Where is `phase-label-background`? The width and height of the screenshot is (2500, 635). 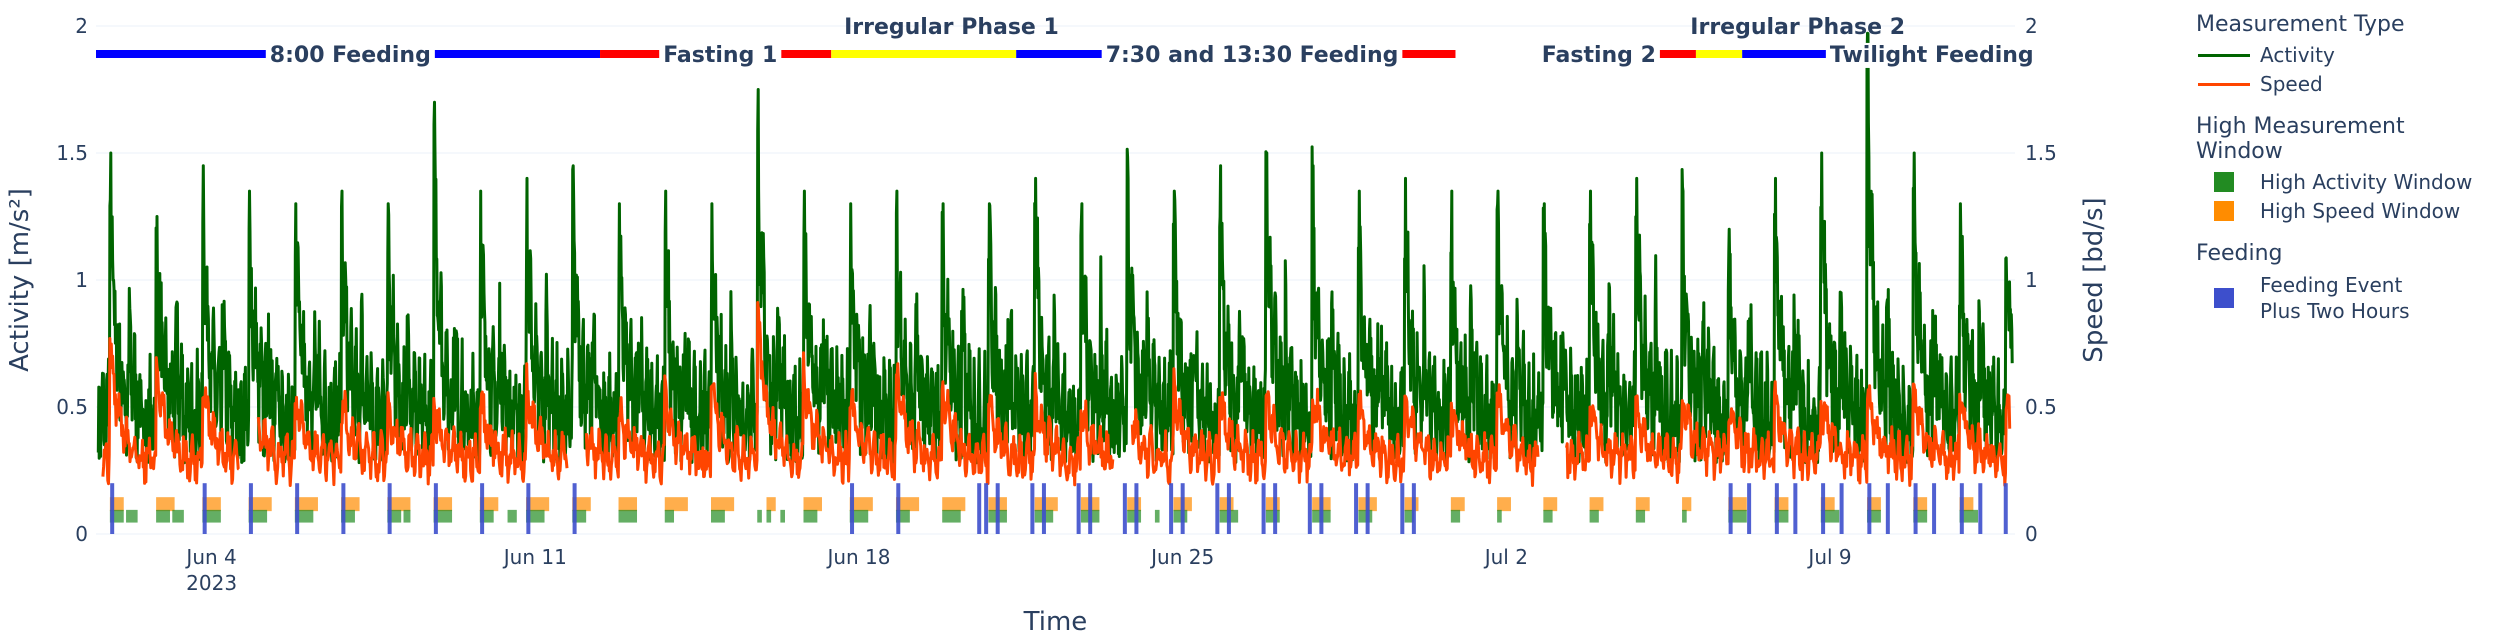 phase-label-background is located at coordinates (720, 55).